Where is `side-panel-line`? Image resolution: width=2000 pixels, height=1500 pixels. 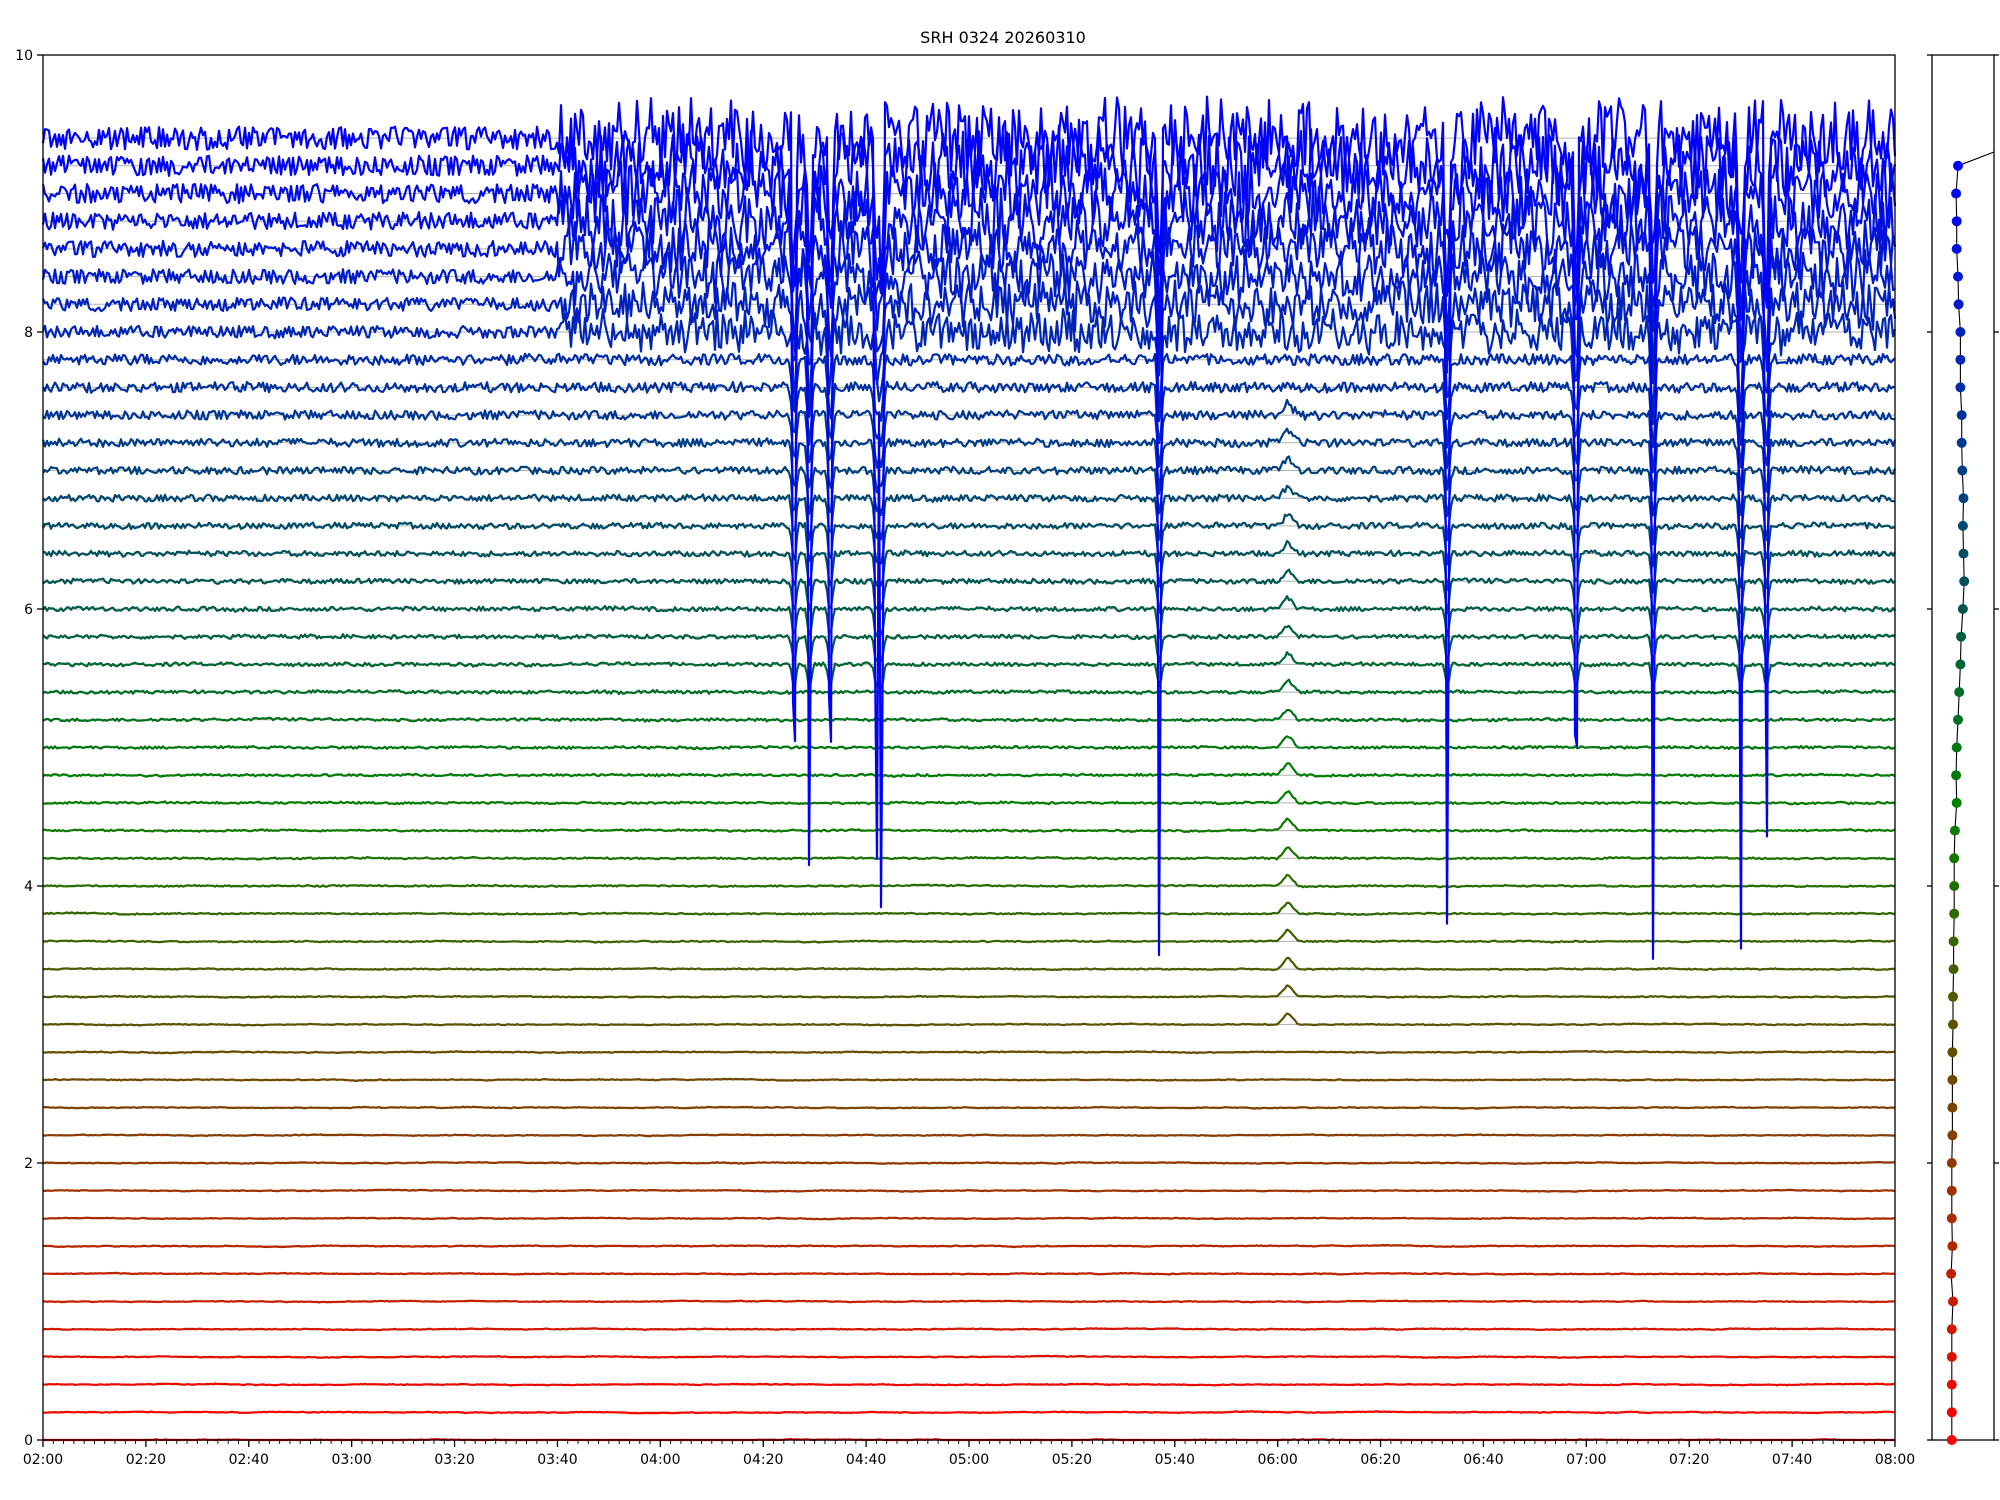 side-panel-line is located at coordinates (1972, 795).